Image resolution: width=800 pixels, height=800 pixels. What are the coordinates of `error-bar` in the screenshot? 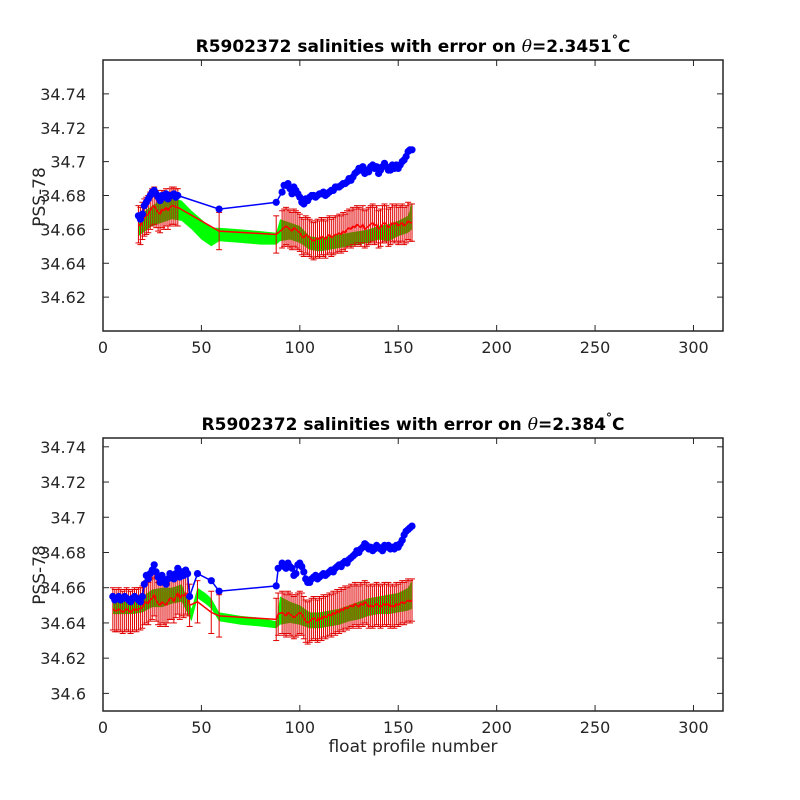 It's located at (412, 222).